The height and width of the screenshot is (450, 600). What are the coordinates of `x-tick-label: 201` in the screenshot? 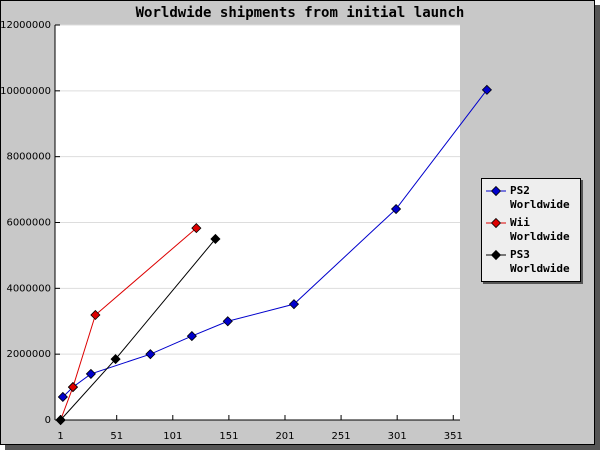 It's located at (284, 436).